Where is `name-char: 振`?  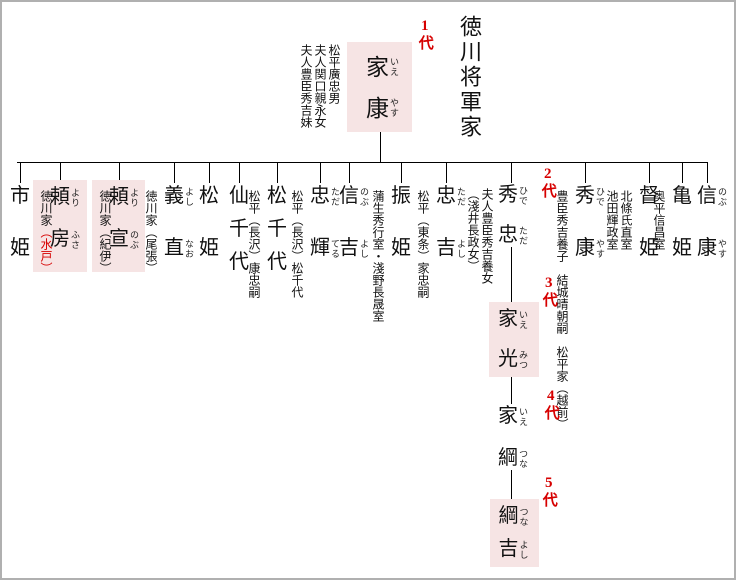
name-char: 振 is located at coordinates (401, 196).